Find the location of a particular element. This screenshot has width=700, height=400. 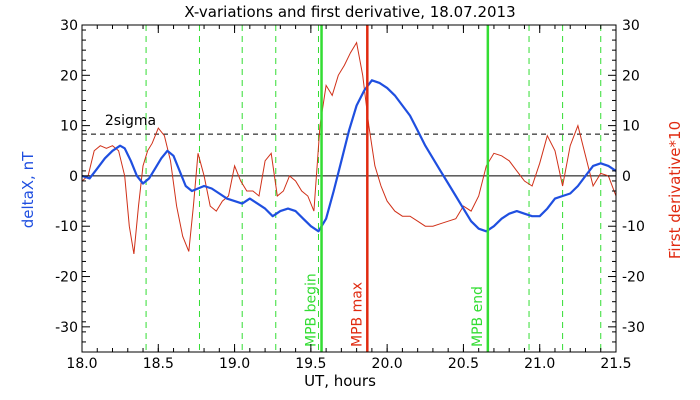

x-tick-label-3: 19.5 is located at coordinates (310, 364).